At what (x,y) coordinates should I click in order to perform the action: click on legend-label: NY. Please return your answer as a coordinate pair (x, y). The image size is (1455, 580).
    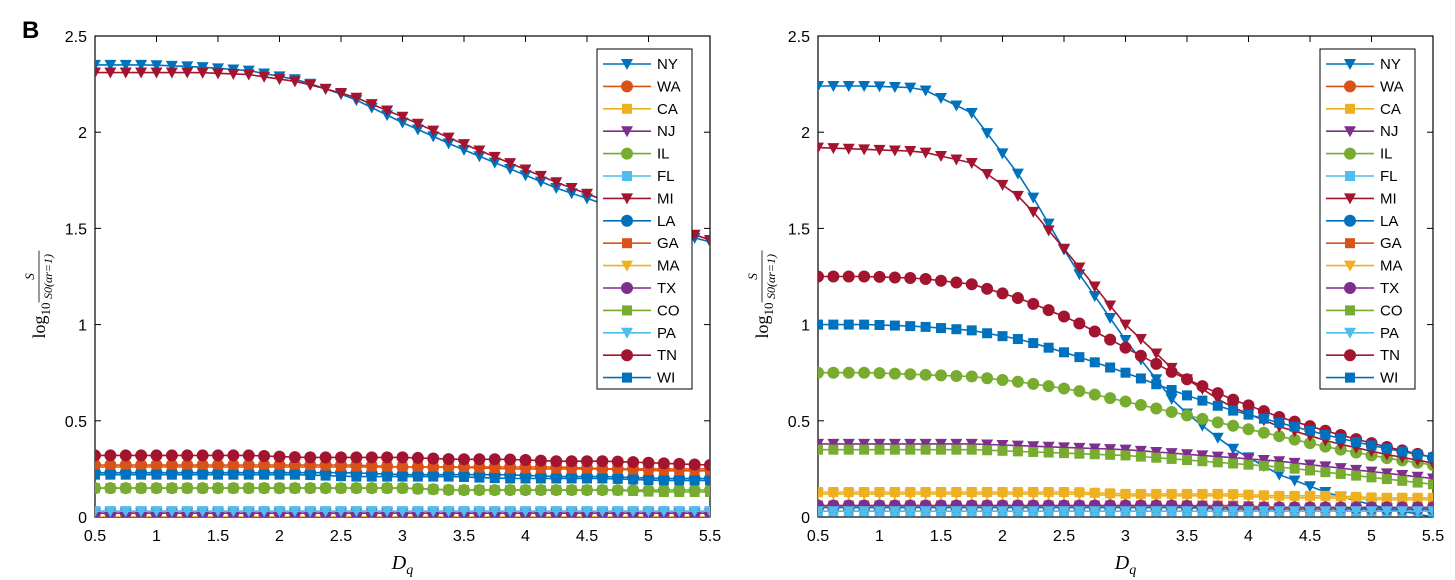
    Looking at the image, I should click on (1390, 64).